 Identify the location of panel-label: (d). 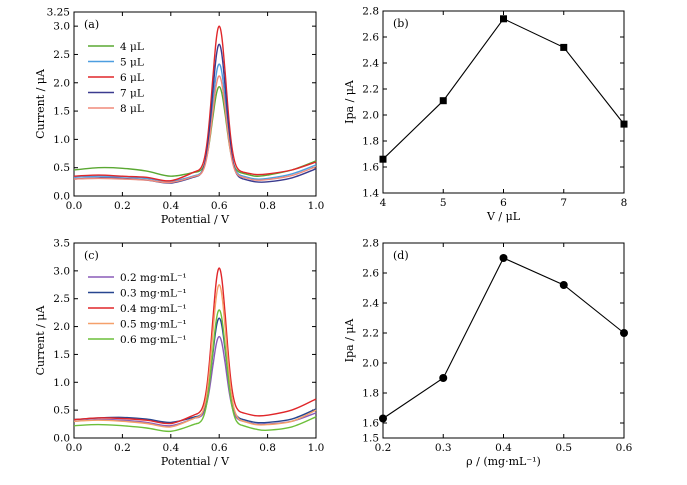
(401, 255).